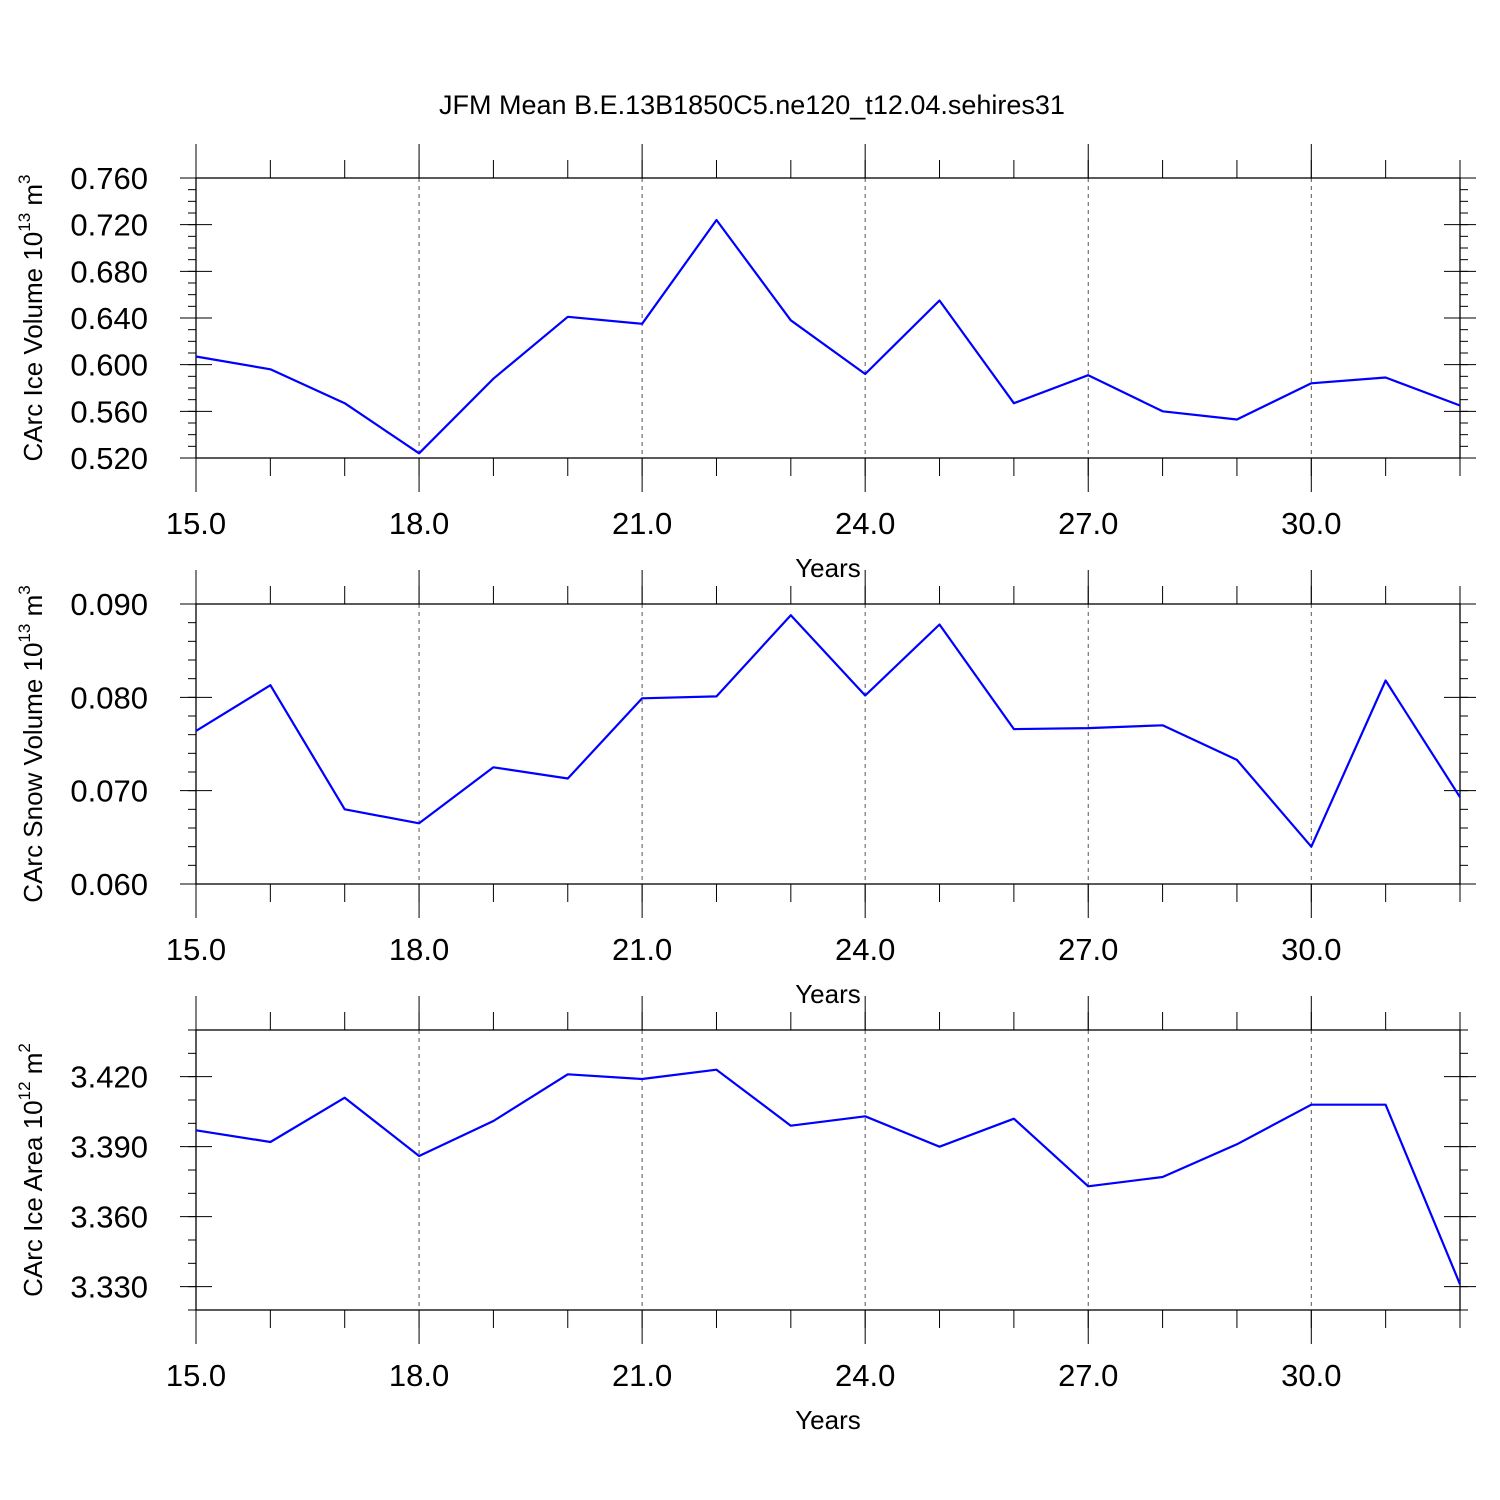  Describe the element at coordinates (109, 884) in the screenshot. I see `y-tick-label: 0.060` at that location.